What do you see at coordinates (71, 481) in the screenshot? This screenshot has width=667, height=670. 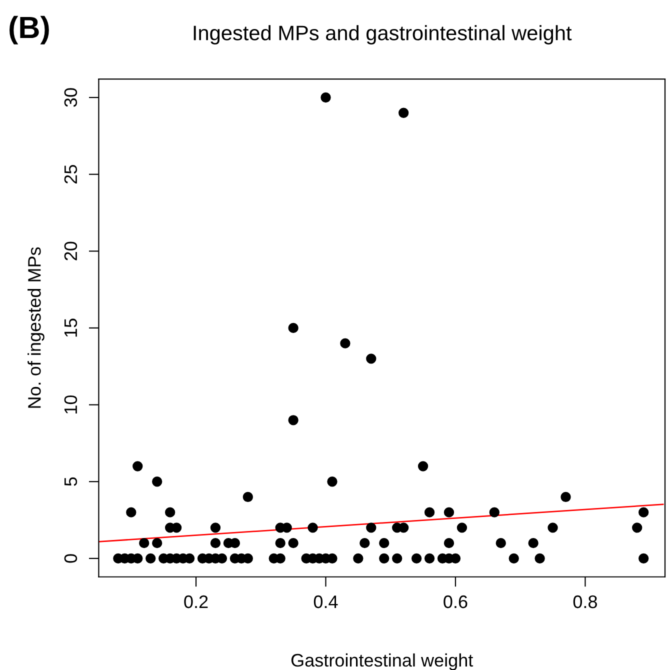 I see `y-tick-label: 5` at bounding box center [71, 481].